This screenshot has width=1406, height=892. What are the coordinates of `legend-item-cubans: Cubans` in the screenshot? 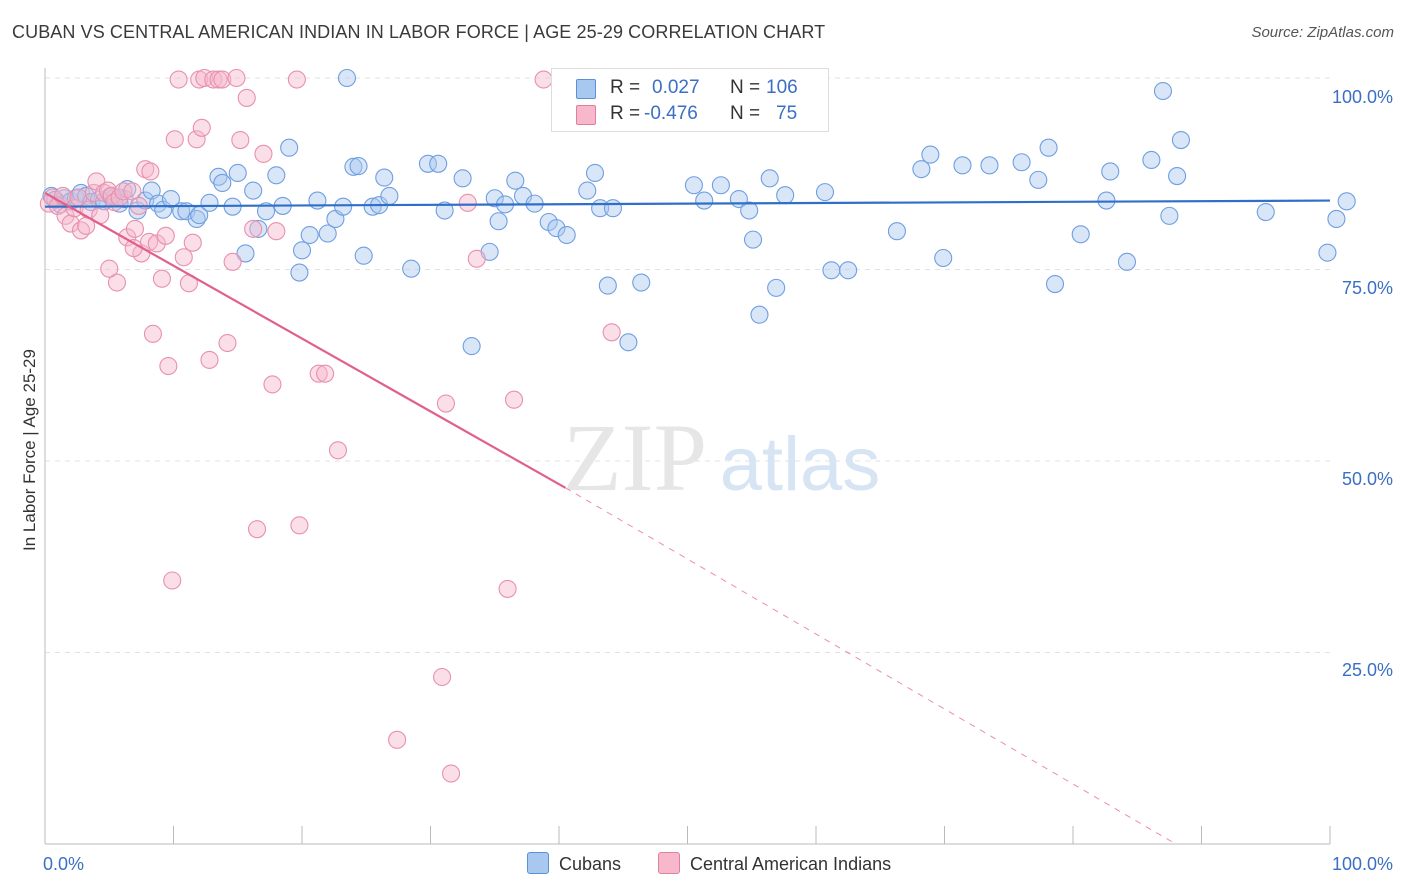 It's located at (574, 864).